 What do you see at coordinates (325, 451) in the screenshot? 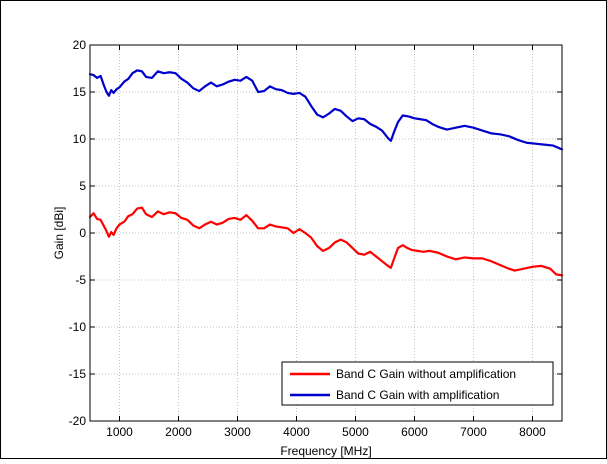
I see `x-axis-label: Frequency [MHz]` at bounding box center [325, 451].